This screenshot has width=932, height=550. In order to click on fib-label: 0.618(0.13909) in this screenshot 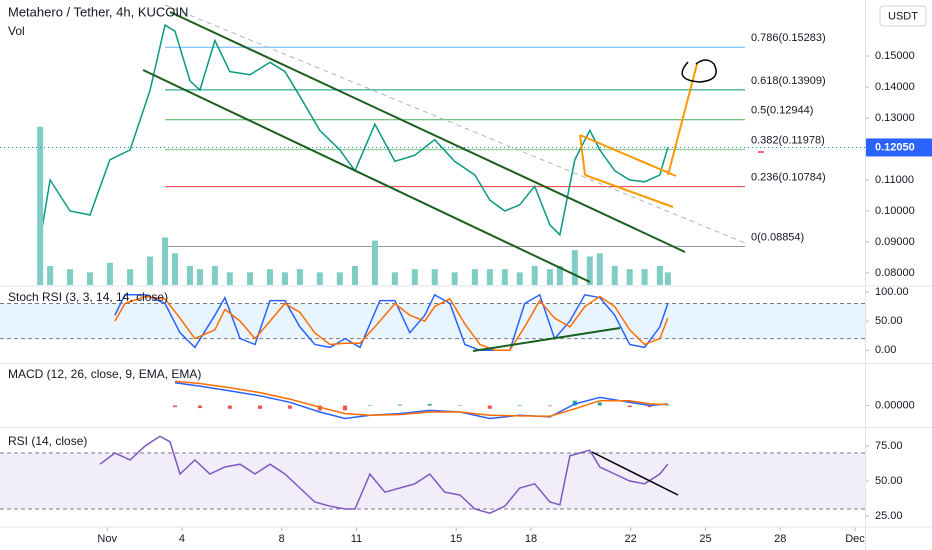, I will do `click(788, 81)`.